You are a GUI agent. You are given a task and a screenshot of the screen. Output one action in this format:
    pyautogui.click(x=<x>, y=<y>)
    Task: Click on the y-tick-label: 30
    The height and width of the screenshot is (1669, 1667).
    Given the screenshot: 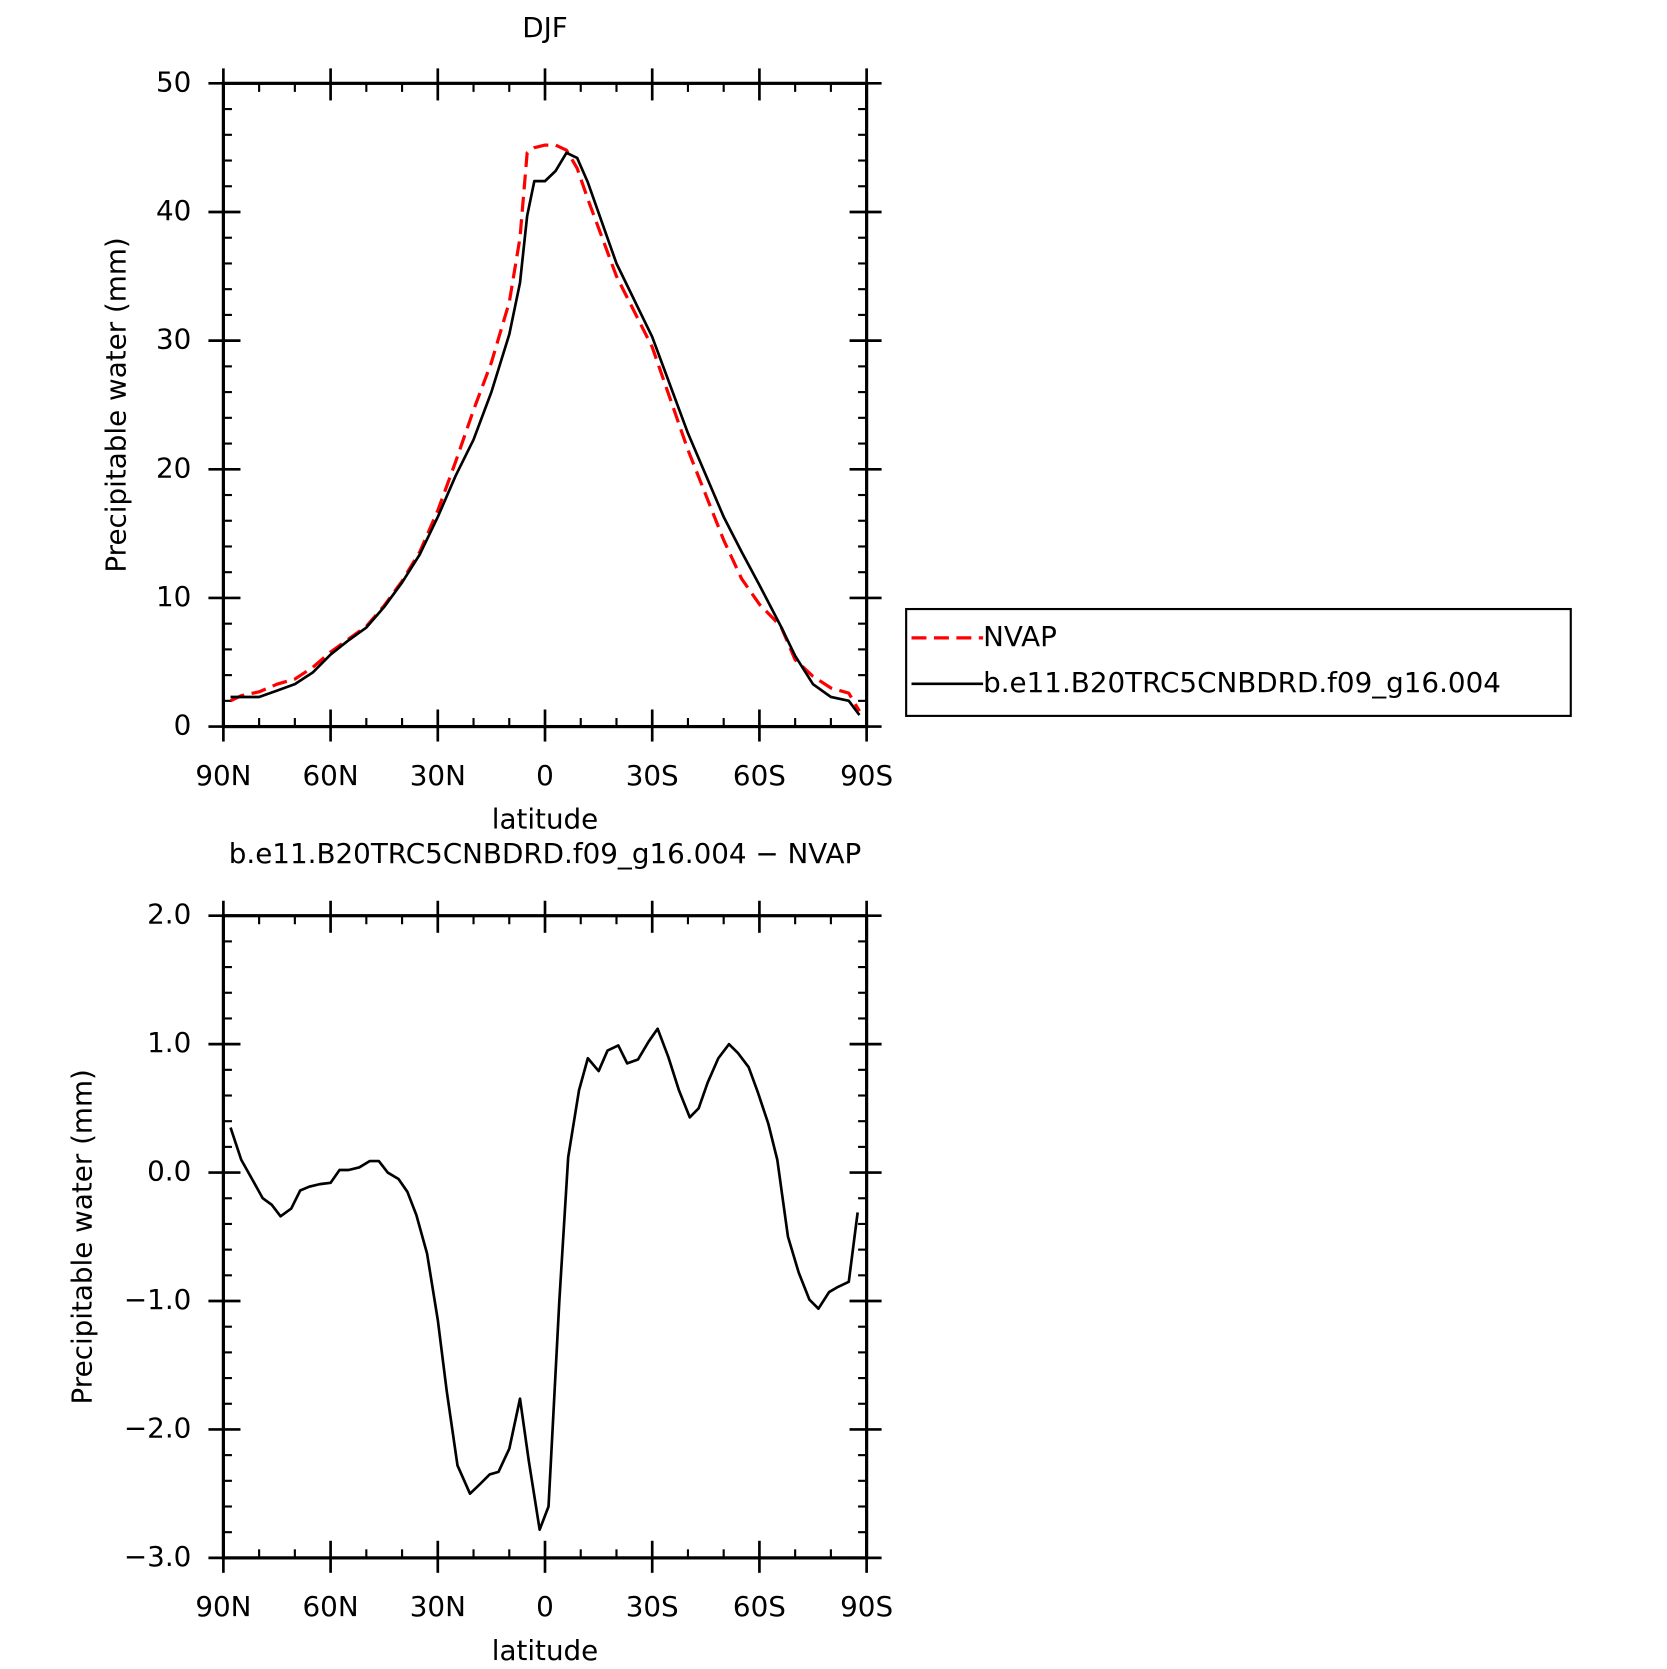 What is the action you would take?
    pyautogui.click(x=173, y=339)
    